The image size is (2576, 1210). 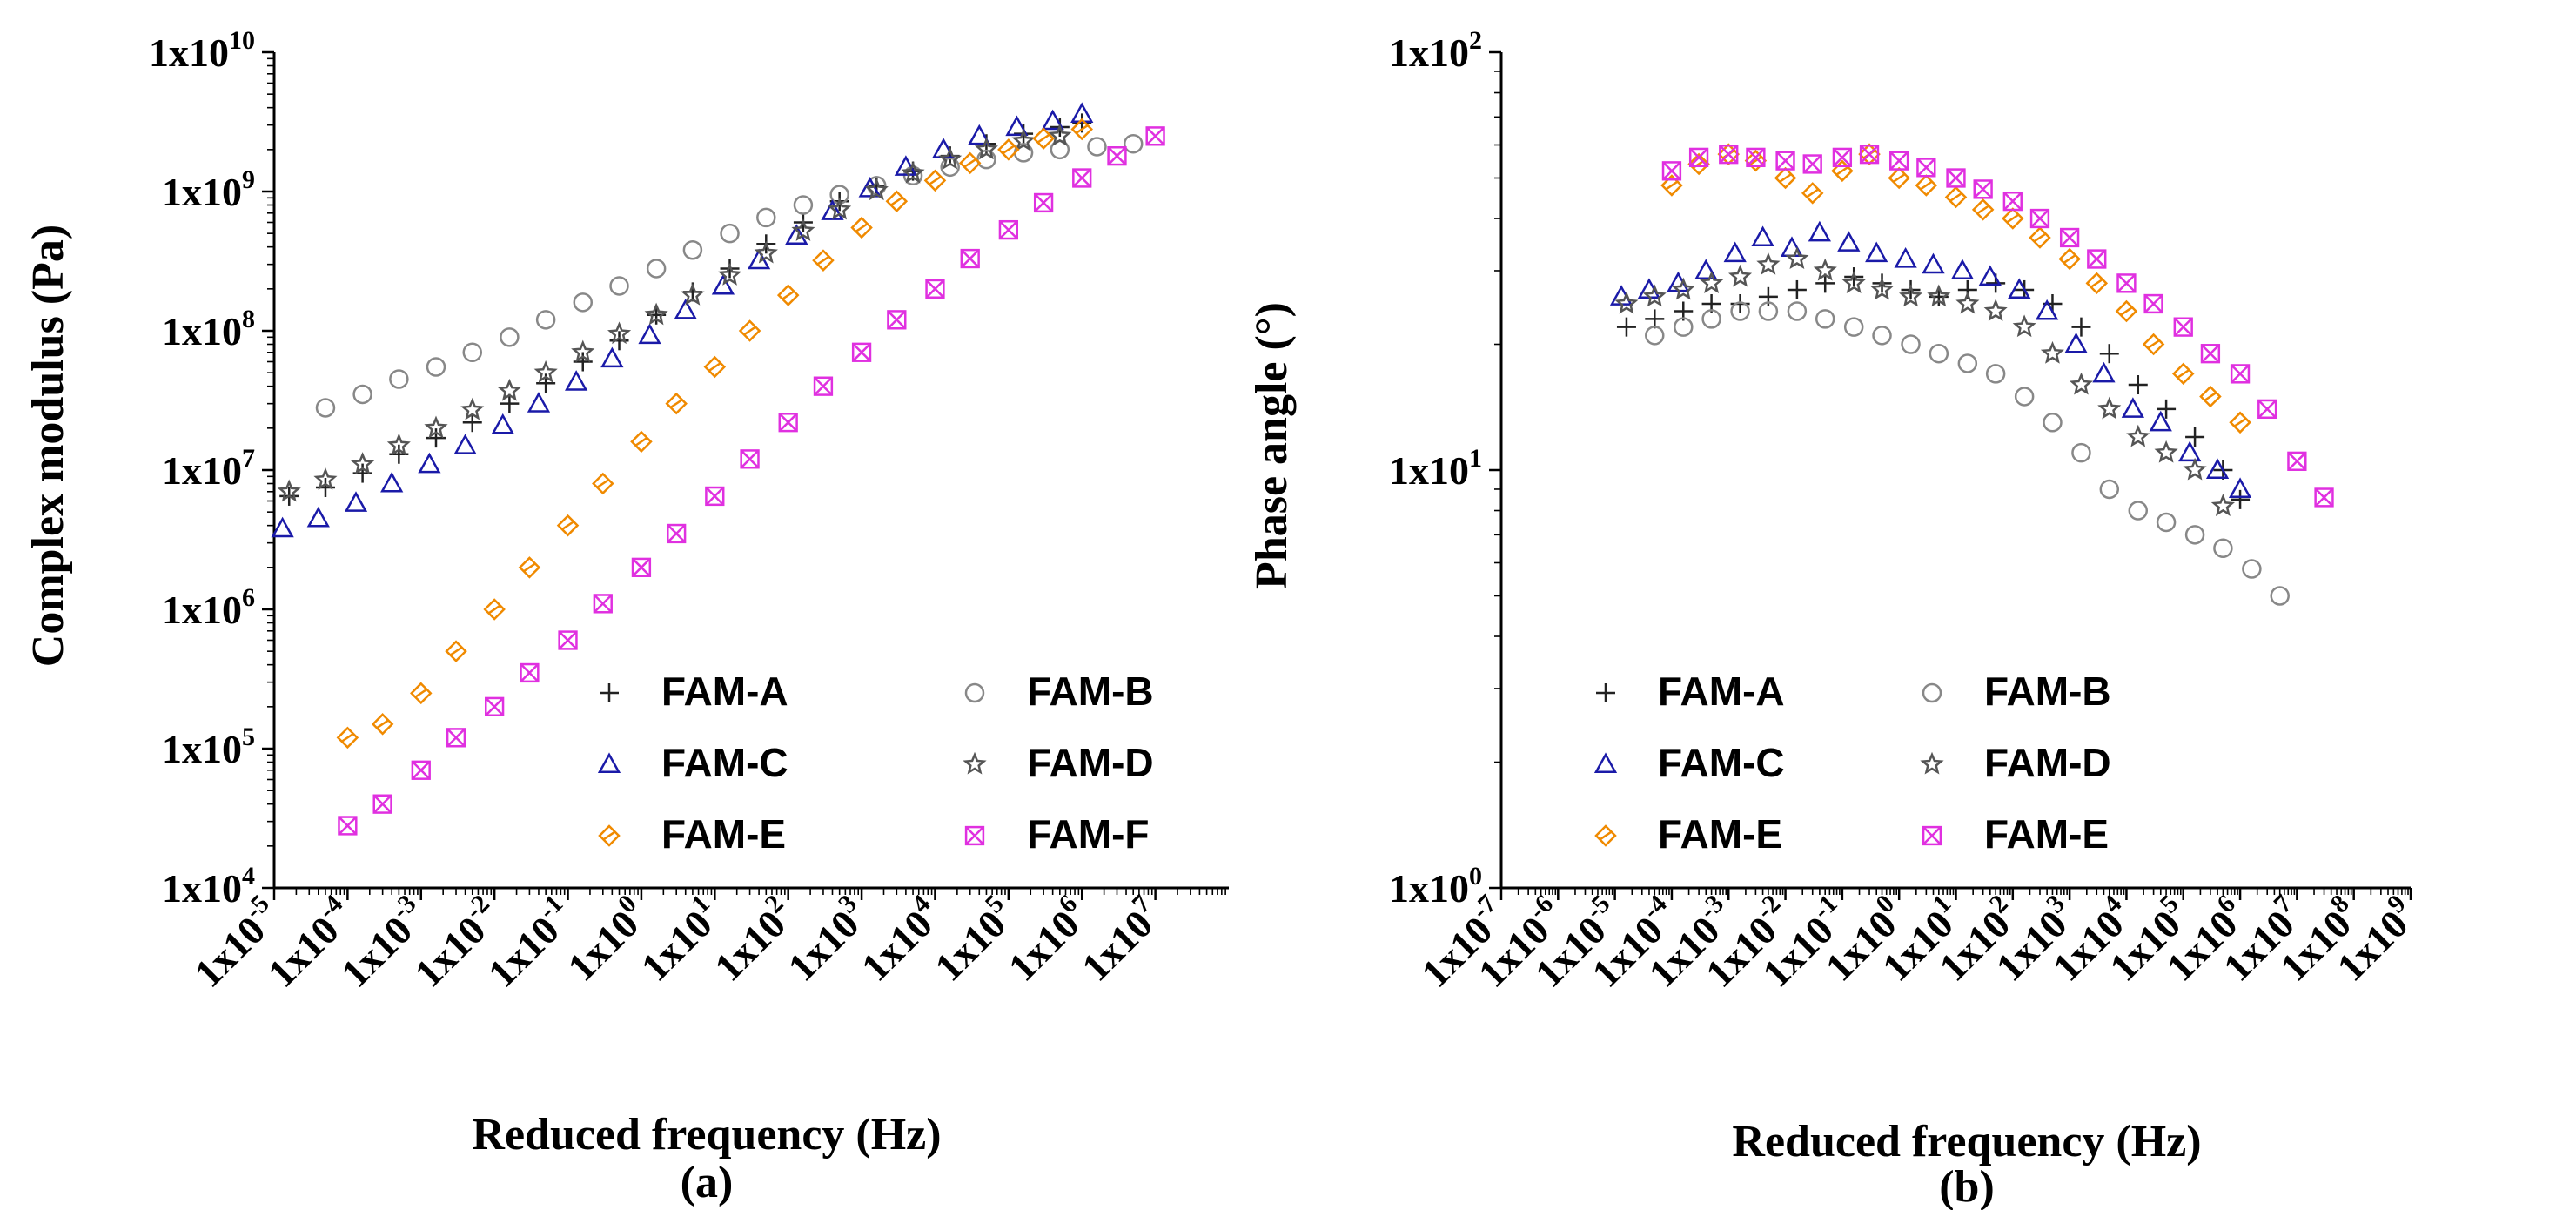 I want to click on panel-a-y-tick-label: 1x10⁷, so click(x=208, y=468).